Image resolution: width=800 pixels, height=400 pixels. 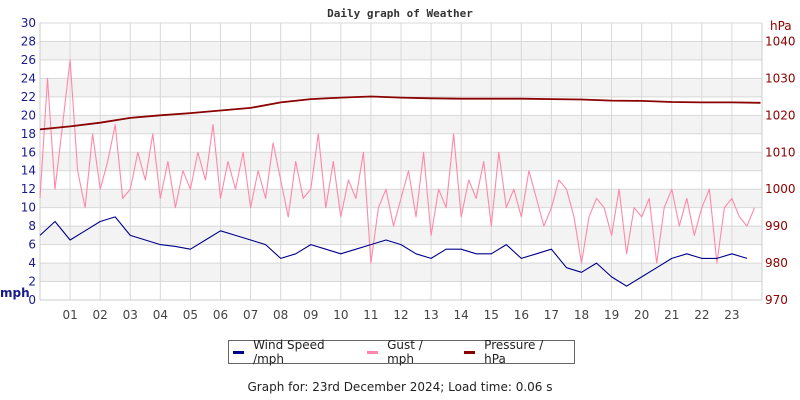 I want to click on y-left-tick-label: 28, so click(x=28, y=41).